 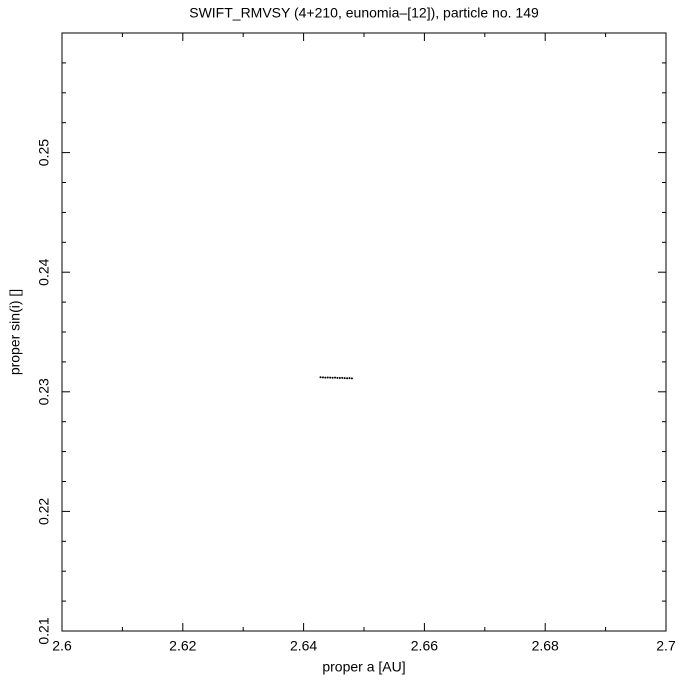 I want to click on y-tick-label: 0.25, so click(x=44, y=152).